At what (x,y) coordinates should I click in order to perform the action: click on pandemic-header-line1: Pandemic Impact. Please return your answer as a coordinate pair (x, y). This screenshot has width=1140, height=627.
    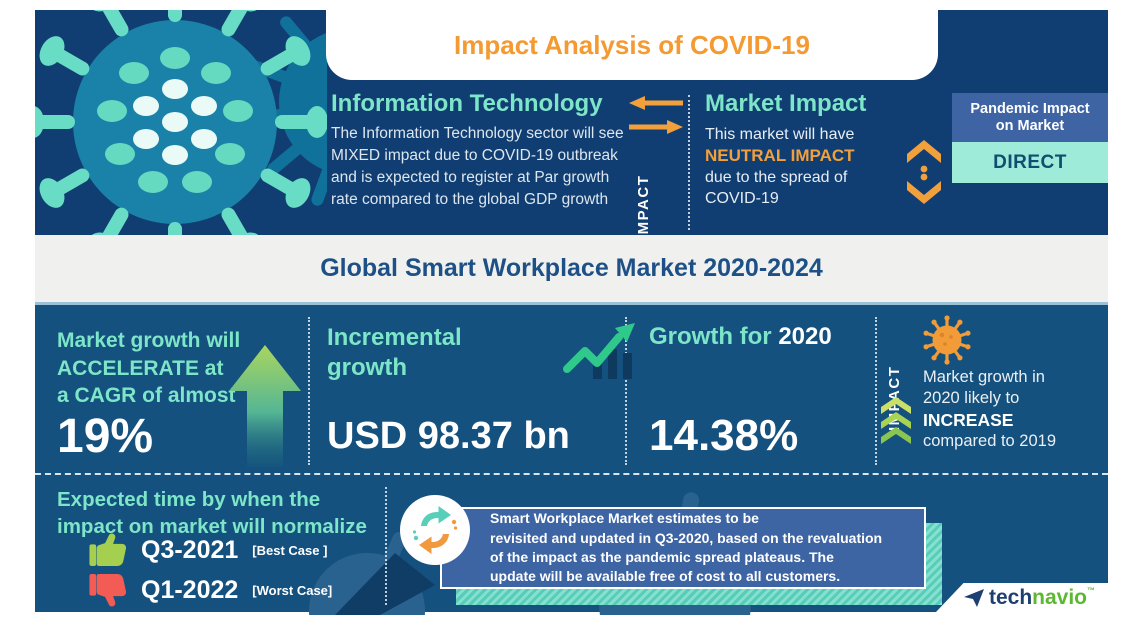
    Looking at the image, I should click on (1030, 108).